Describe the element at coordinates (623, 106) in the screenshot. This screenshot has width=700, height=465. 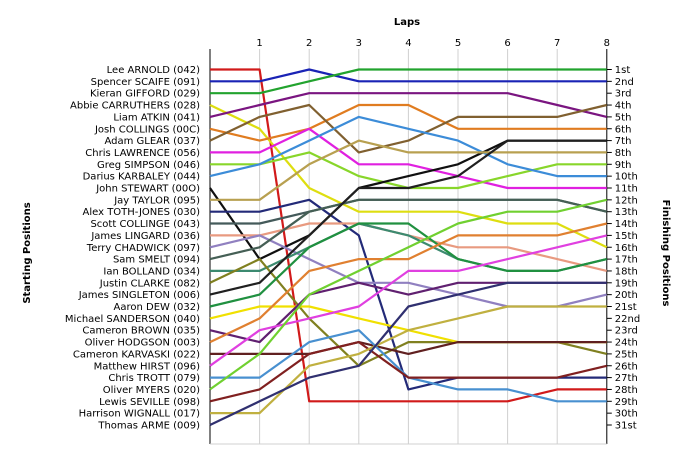
I see `finish-label: 4th` at that location.